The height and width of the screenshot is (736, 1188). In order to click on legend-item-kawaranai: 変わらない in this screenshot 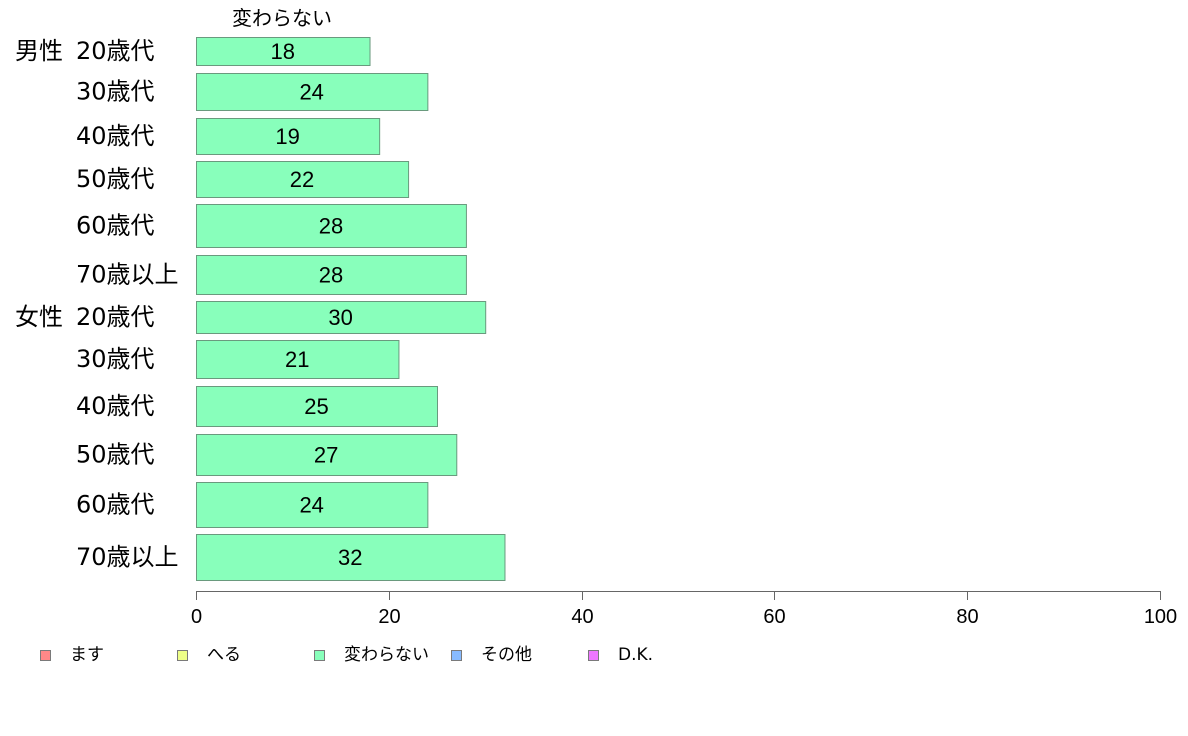, I will do `click(371, 655)`.